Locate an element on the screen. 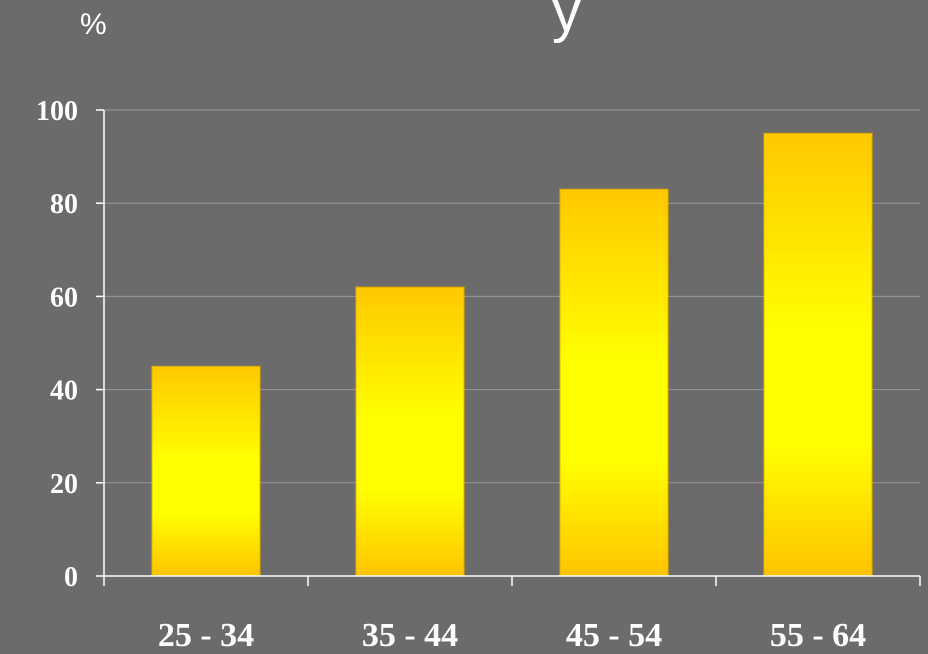 This screenshot has width=928, height=654. y-tick-label: 40 is located at coordinates (64, 391).